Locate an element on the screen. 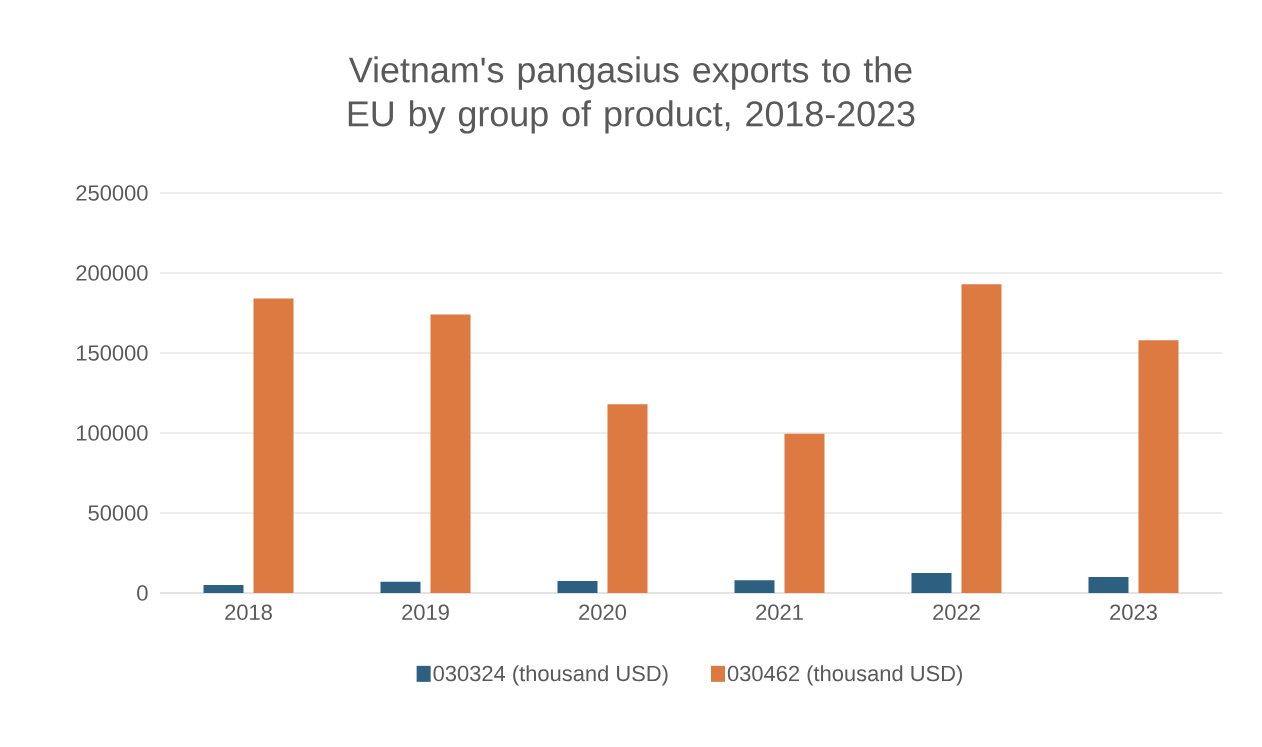  x-tick-label: 2018 is located at coordinates (248, 612).